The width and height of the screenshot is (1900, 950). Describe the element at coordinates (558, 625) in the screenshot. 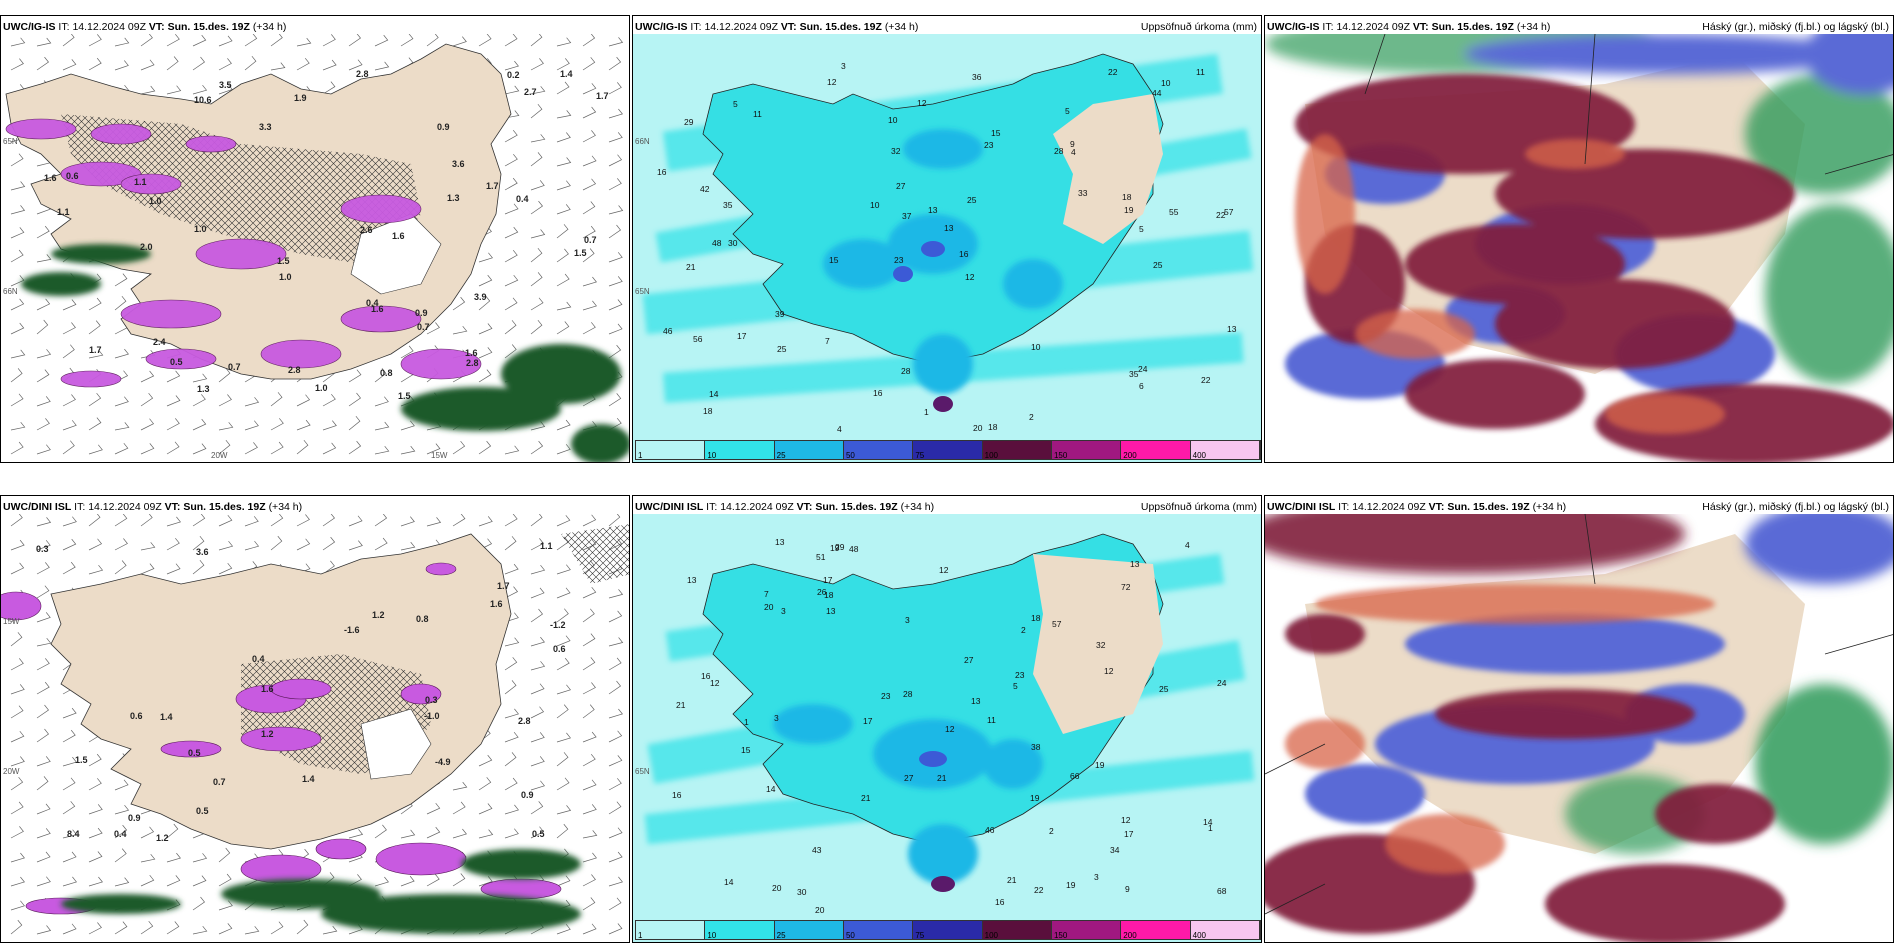

I see `value-label: -1.2` at that location.